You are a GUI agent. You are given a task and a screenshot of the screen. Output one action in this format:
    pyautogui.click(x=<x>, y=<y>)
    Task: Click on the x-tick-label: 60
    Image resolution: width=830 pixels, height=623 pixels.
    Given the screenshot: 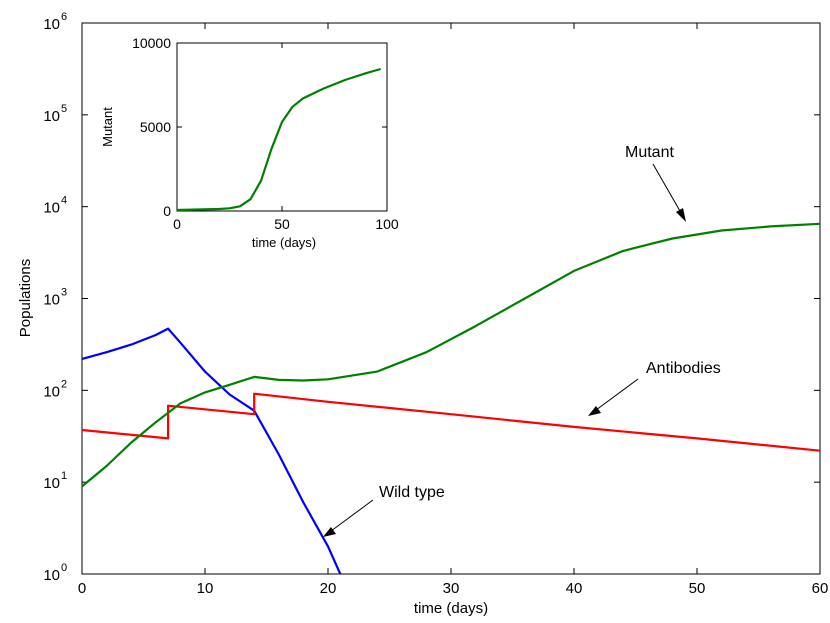 What is the action you would take?
    pyautogui.click(x=820, y=588)
    